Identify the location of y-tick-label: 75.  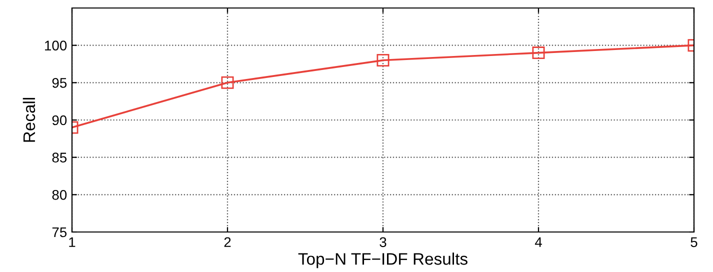
(59, 232).